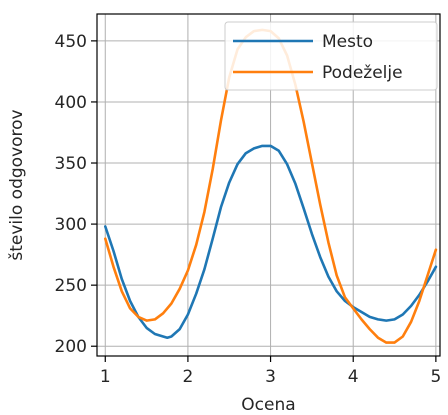 The image size is (448, 415). Describe the element at coordinates (71, 286) in the screenshot. I see `y-tick-label: 250` at that location.